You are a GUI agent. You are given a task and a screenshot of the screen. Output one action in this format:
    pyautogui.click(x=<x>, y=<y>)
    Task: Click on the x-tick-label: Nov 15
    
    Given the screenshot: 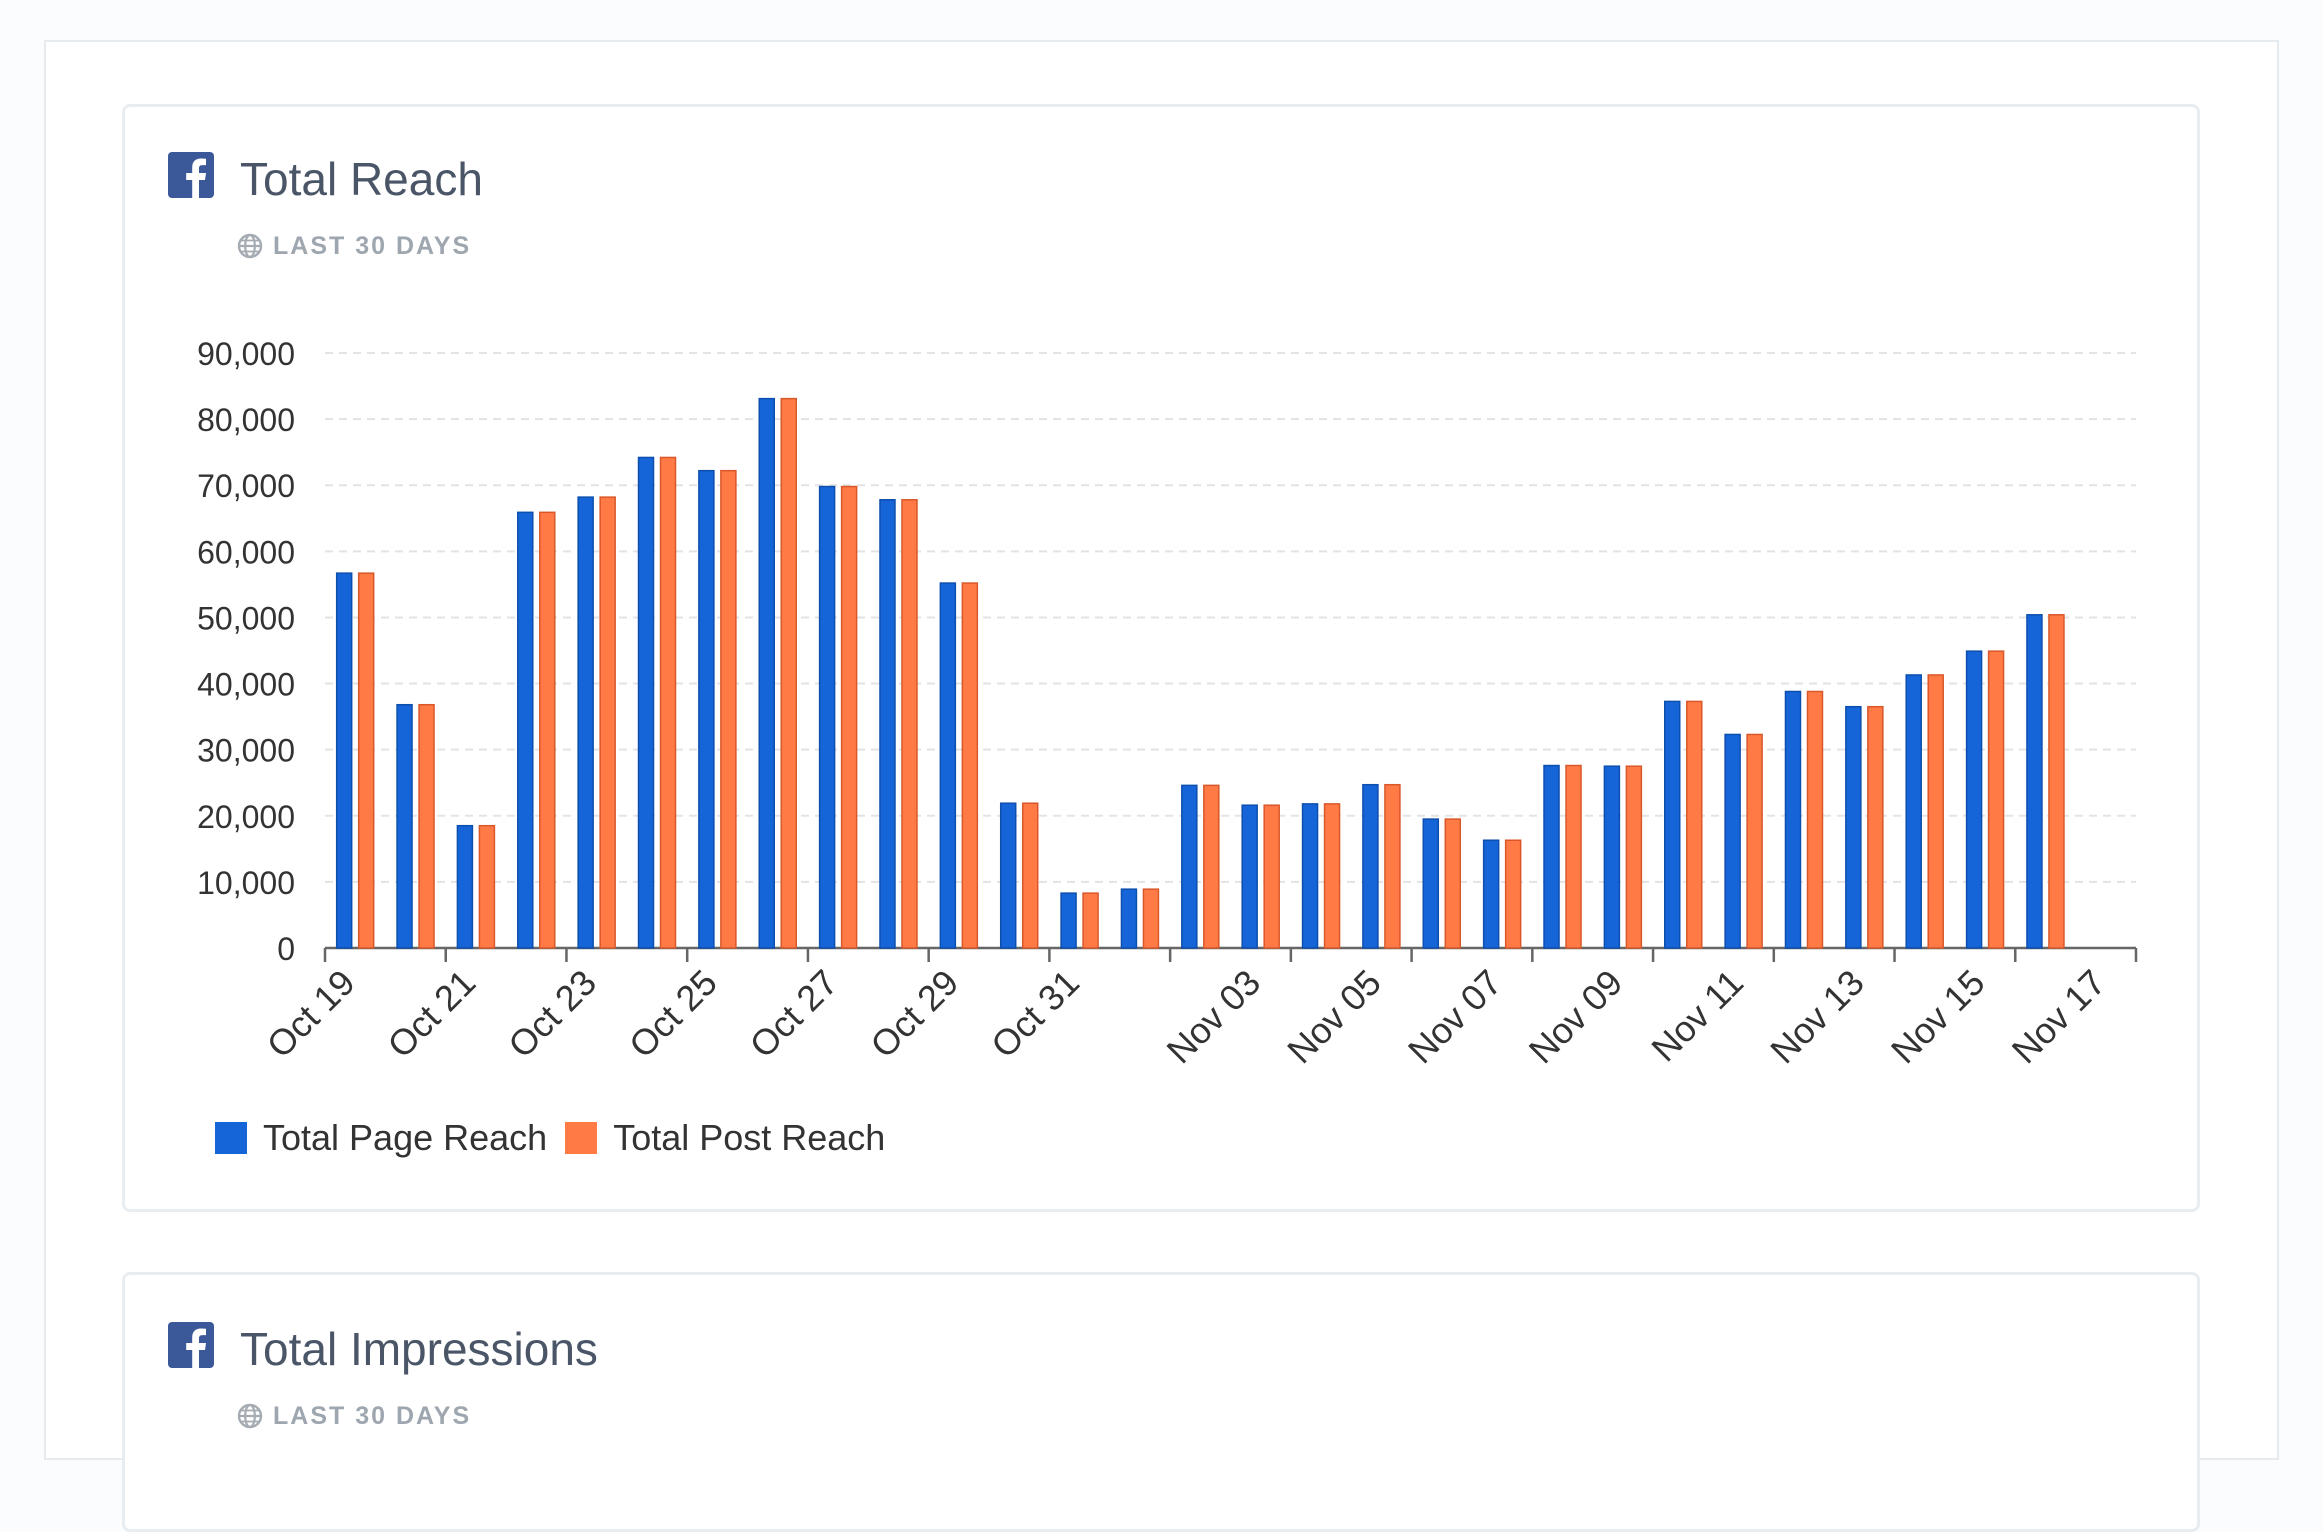 What is the action you would take?
    pyautogui.click(x=1938, y=1017)
    